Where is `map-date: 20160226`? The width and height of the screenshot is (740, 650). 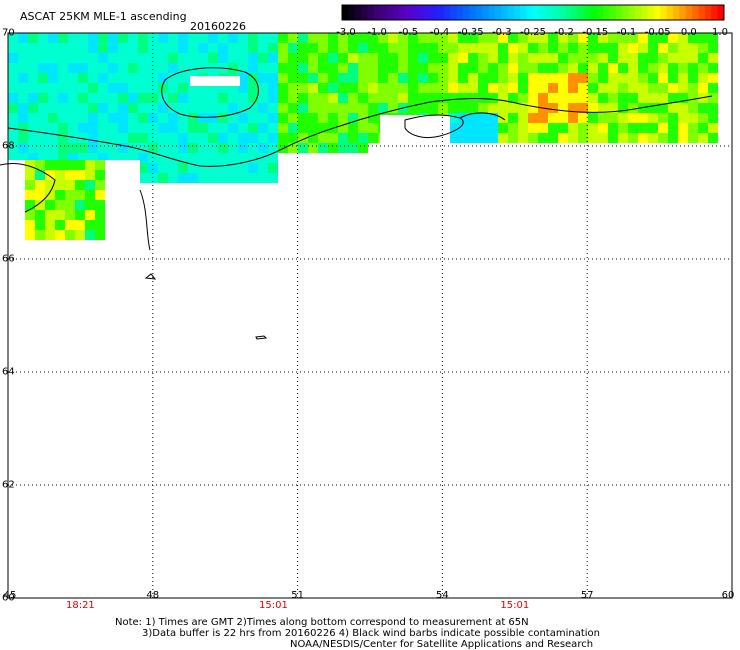 map-date: 20160226 is located at coordinates (218, 26).